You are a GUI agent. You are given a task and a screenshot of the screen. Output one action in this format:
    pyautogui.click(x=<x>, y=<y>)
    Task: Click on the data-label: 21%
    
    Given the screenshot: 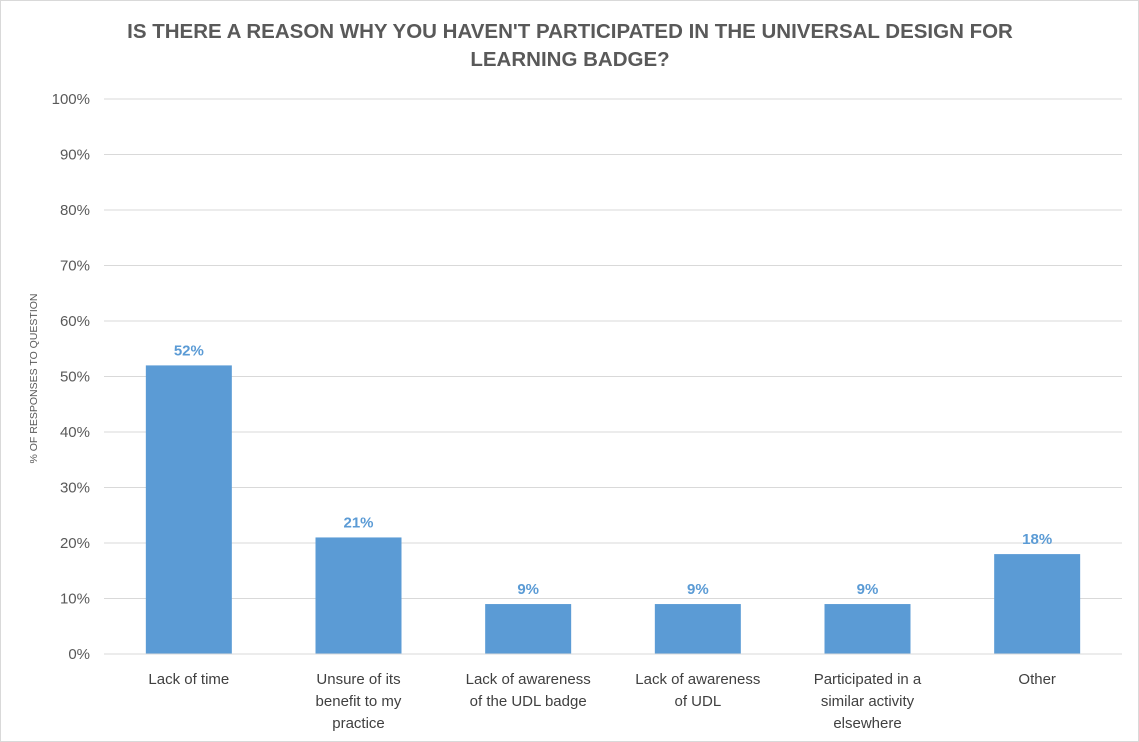 What is the action you would take?
    pyautogui.click(x=358, y=522)
    